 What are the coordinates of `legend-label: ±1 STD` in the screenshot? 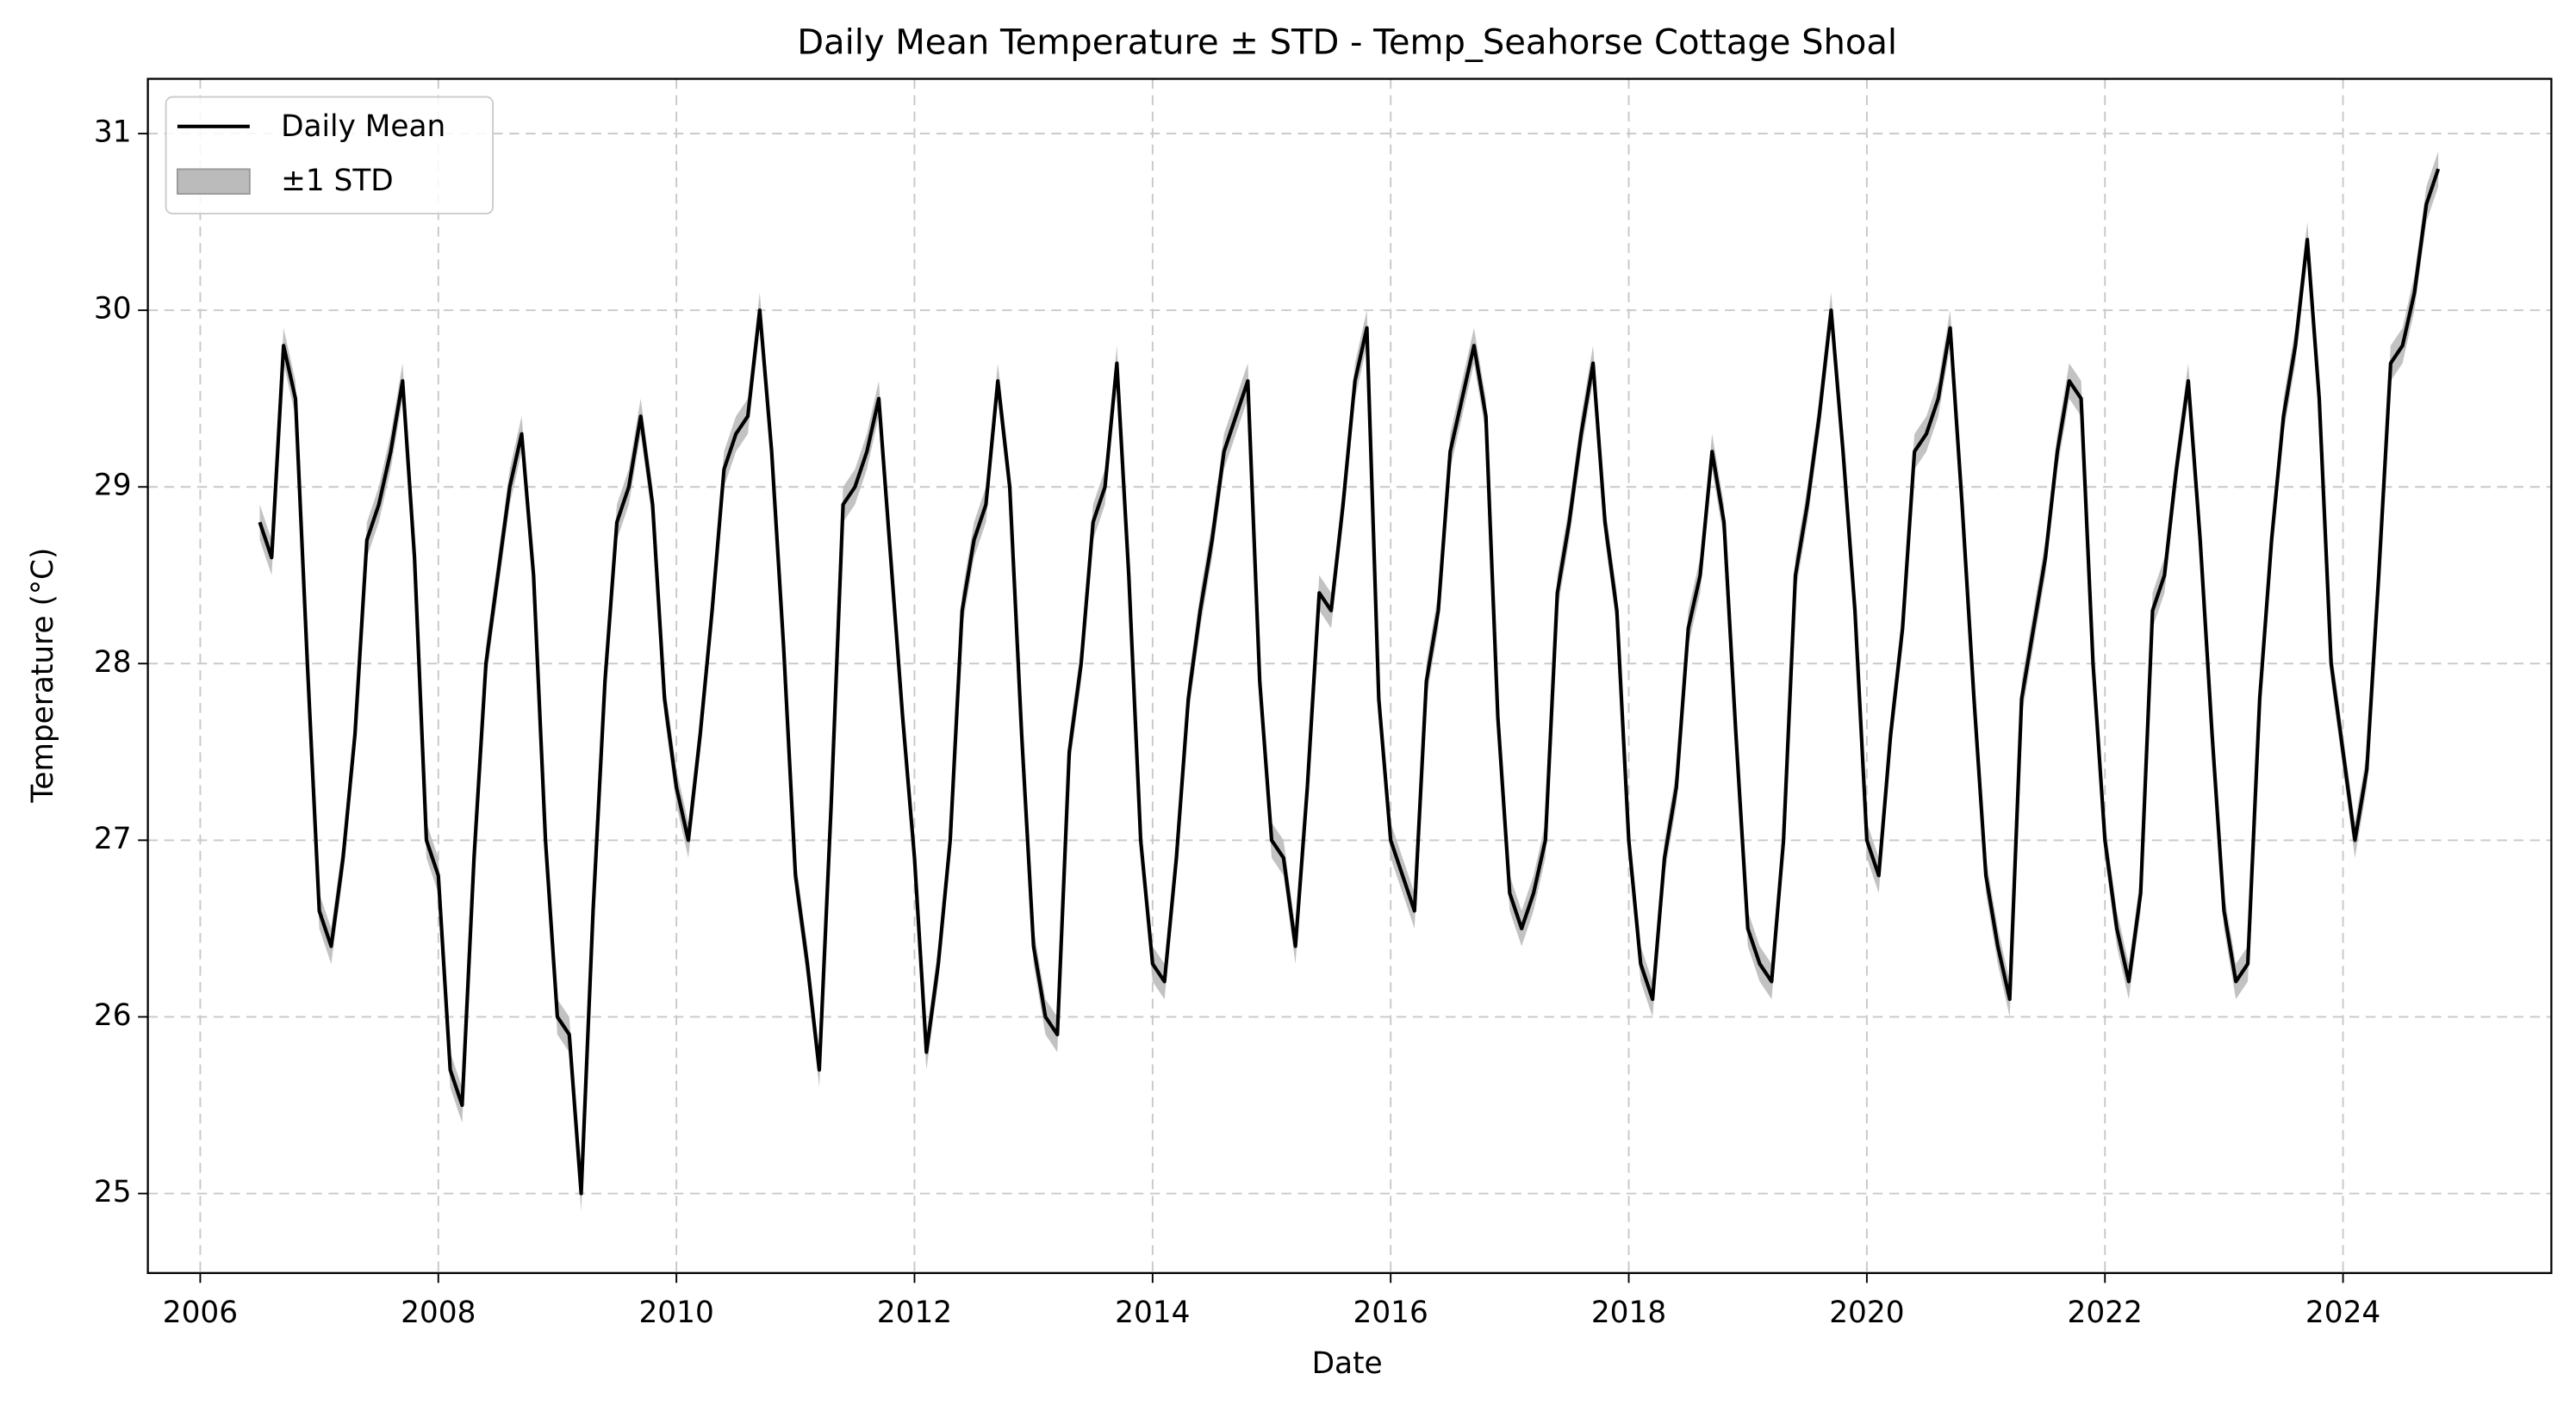 It's located at (338, 181).